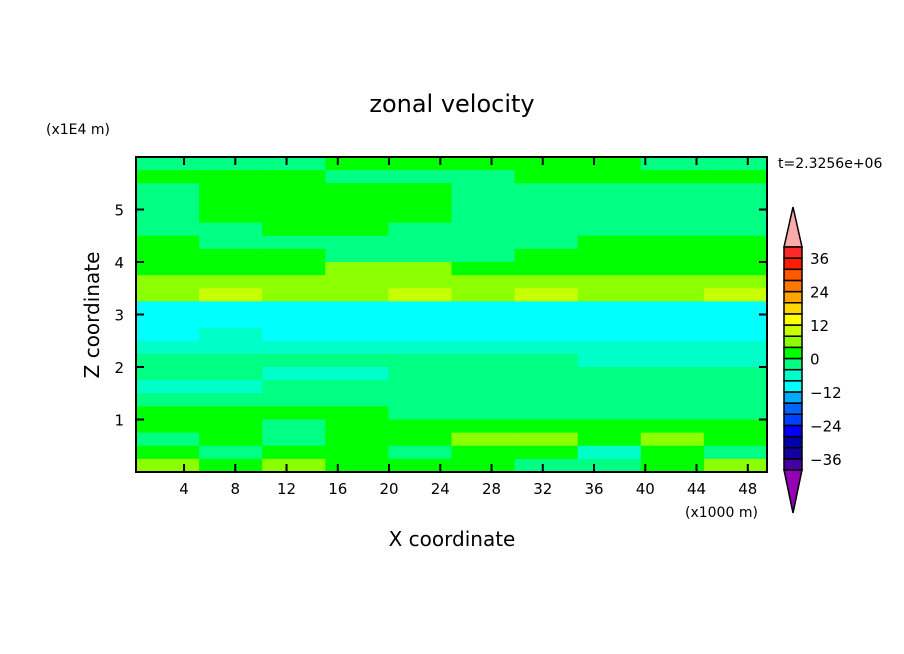  What do you see at coordinates (286, 489) in the screenshot?
I see `x-tick-label: 12` at bounding box center [286, 489].